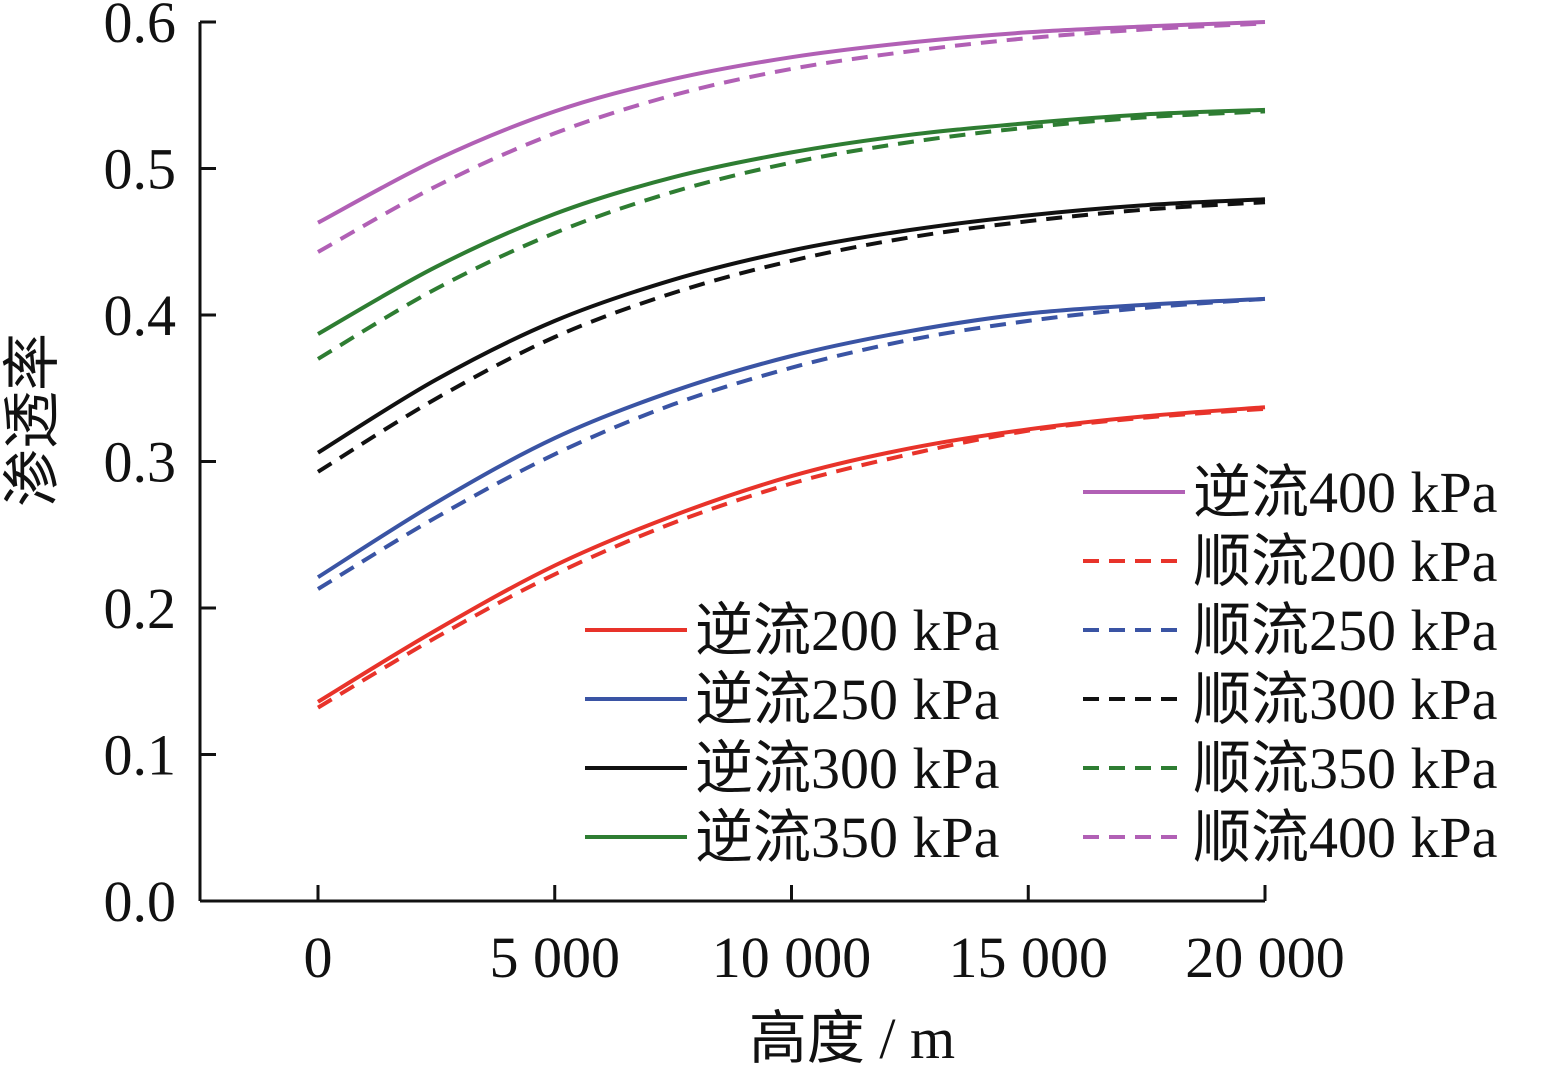  Describe the element at coordinates (140, 169) in the screenshot. I see `y-tick-label: 0.5` at that location.